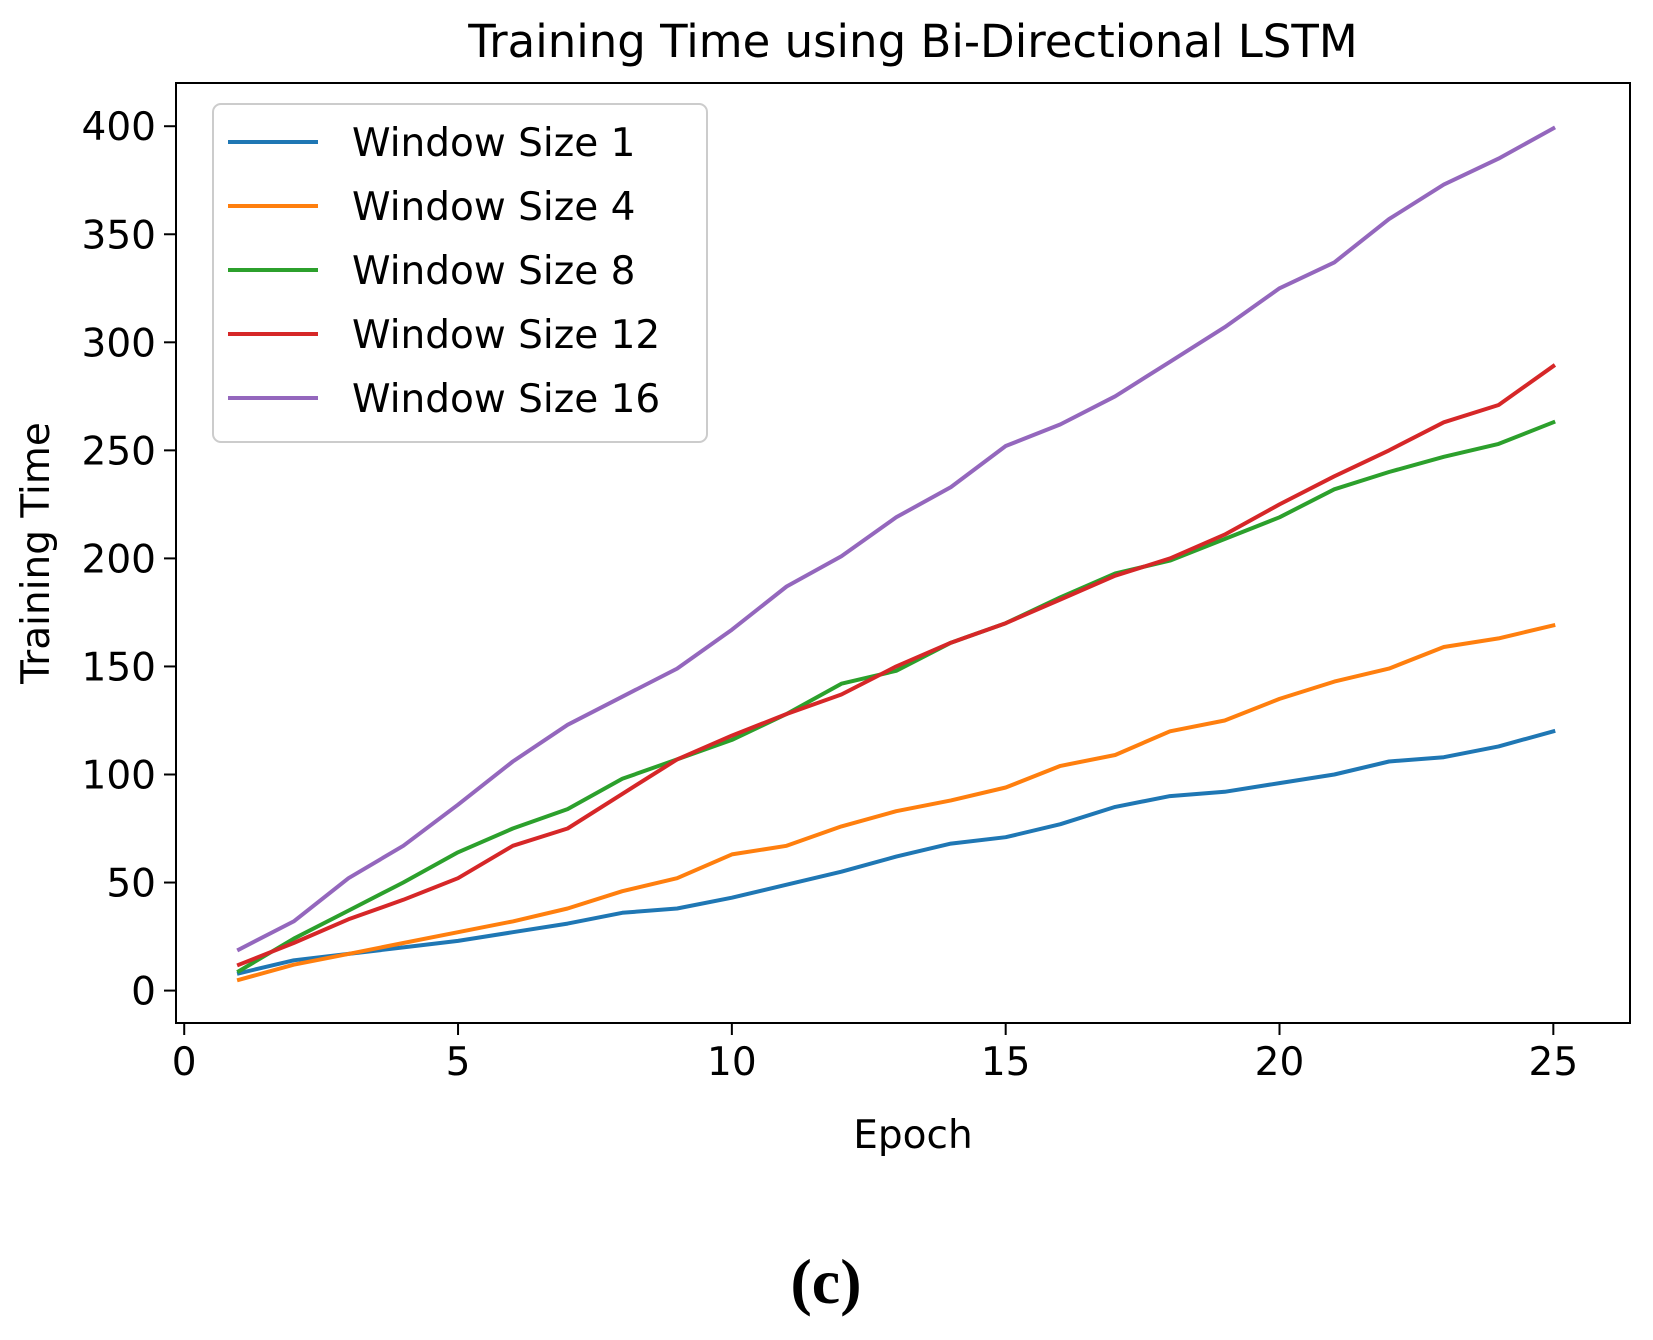 The image size is (1653, 1340). I want to click on y-tick-label: 350, so click(119, 235).